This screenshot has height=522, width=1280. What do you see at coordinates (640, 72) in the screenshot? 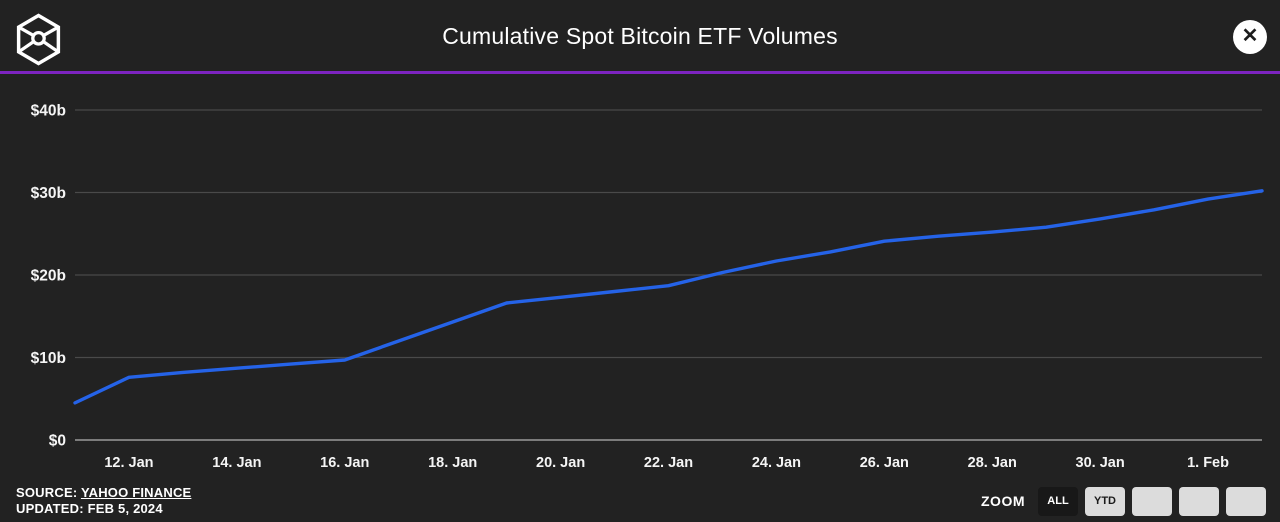
I see `purple-divider` at bounding box center [640, 72].